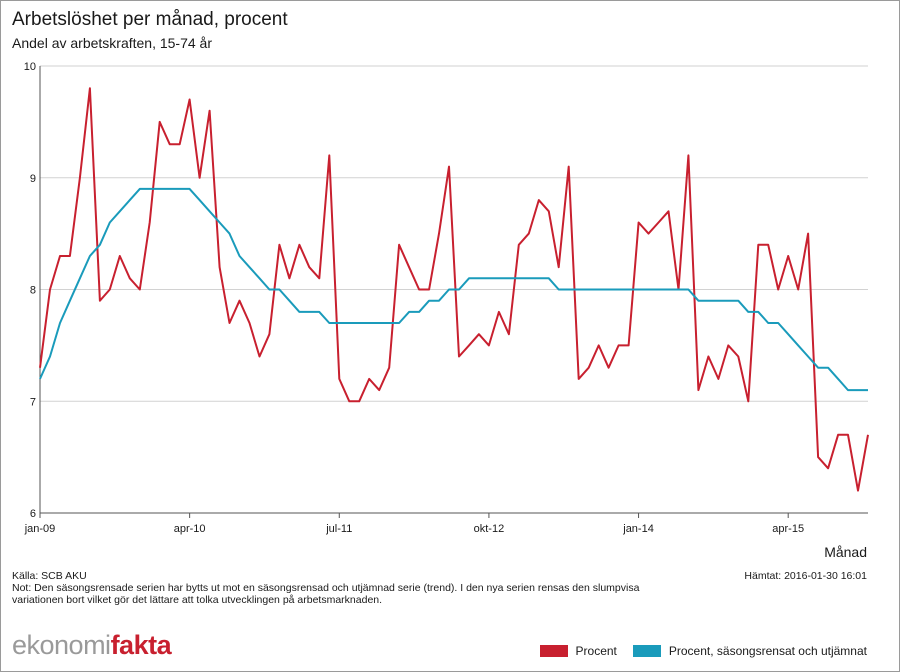 The image size is (900, 672). Describe the element at coordinates (767, 651) in the screenshot. I see `legend-label-trend: Procent, säsongsrensat och utjämnat` at that location.